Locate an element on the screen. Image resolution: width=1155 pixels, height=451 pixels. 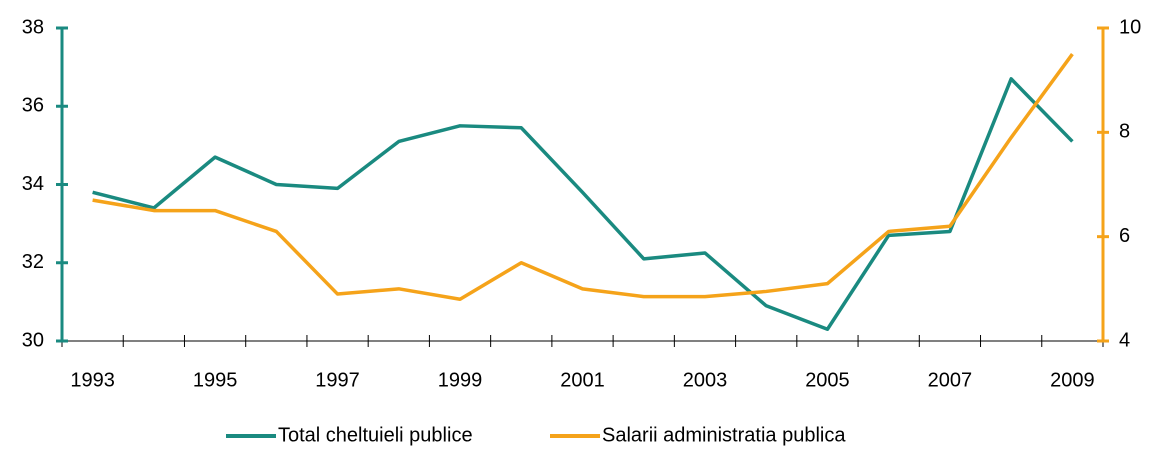
x-tick-label: 1997 is located at coordinates (337, 380).